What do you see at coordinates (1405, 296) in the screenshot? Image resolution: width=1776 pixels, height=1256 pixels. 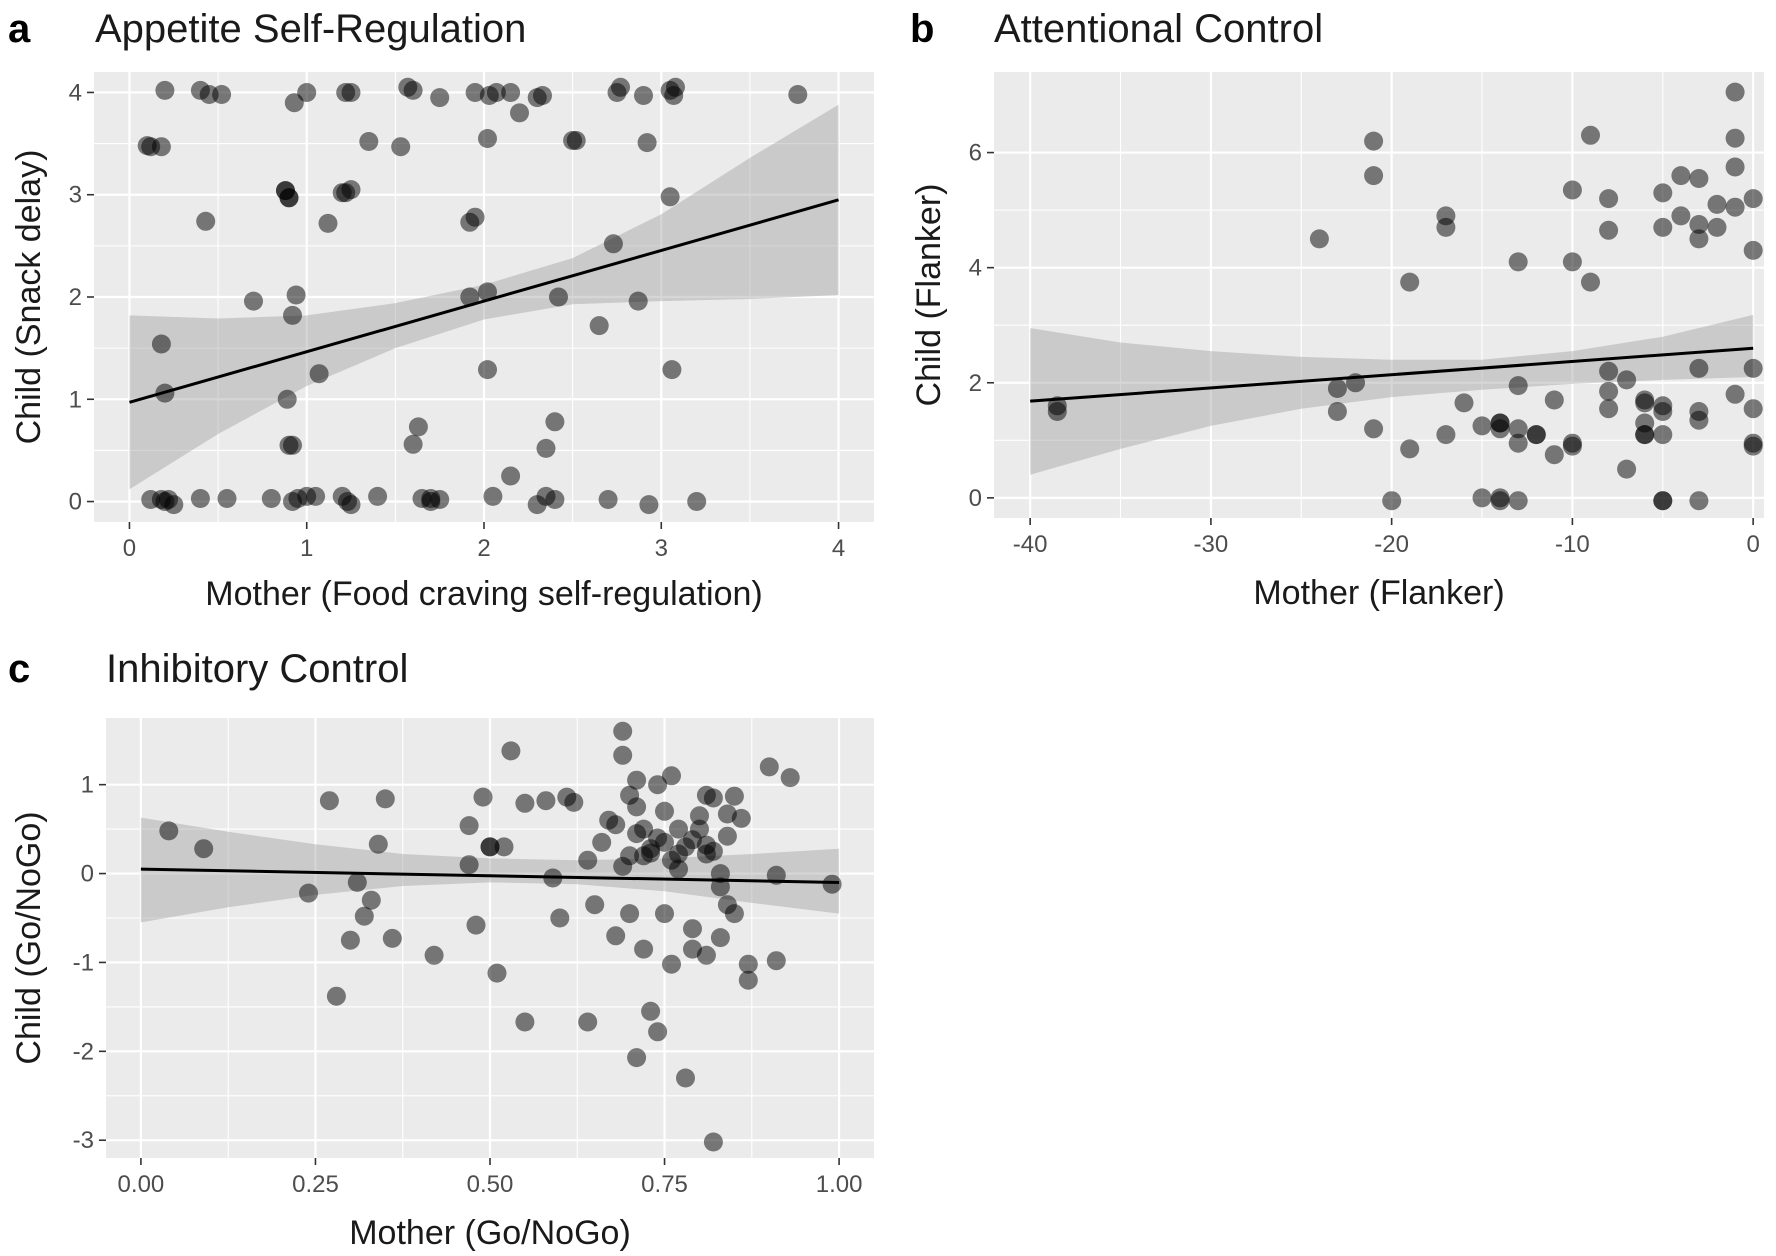 I see `panel-b-points` at bounding box center [1405, 296].